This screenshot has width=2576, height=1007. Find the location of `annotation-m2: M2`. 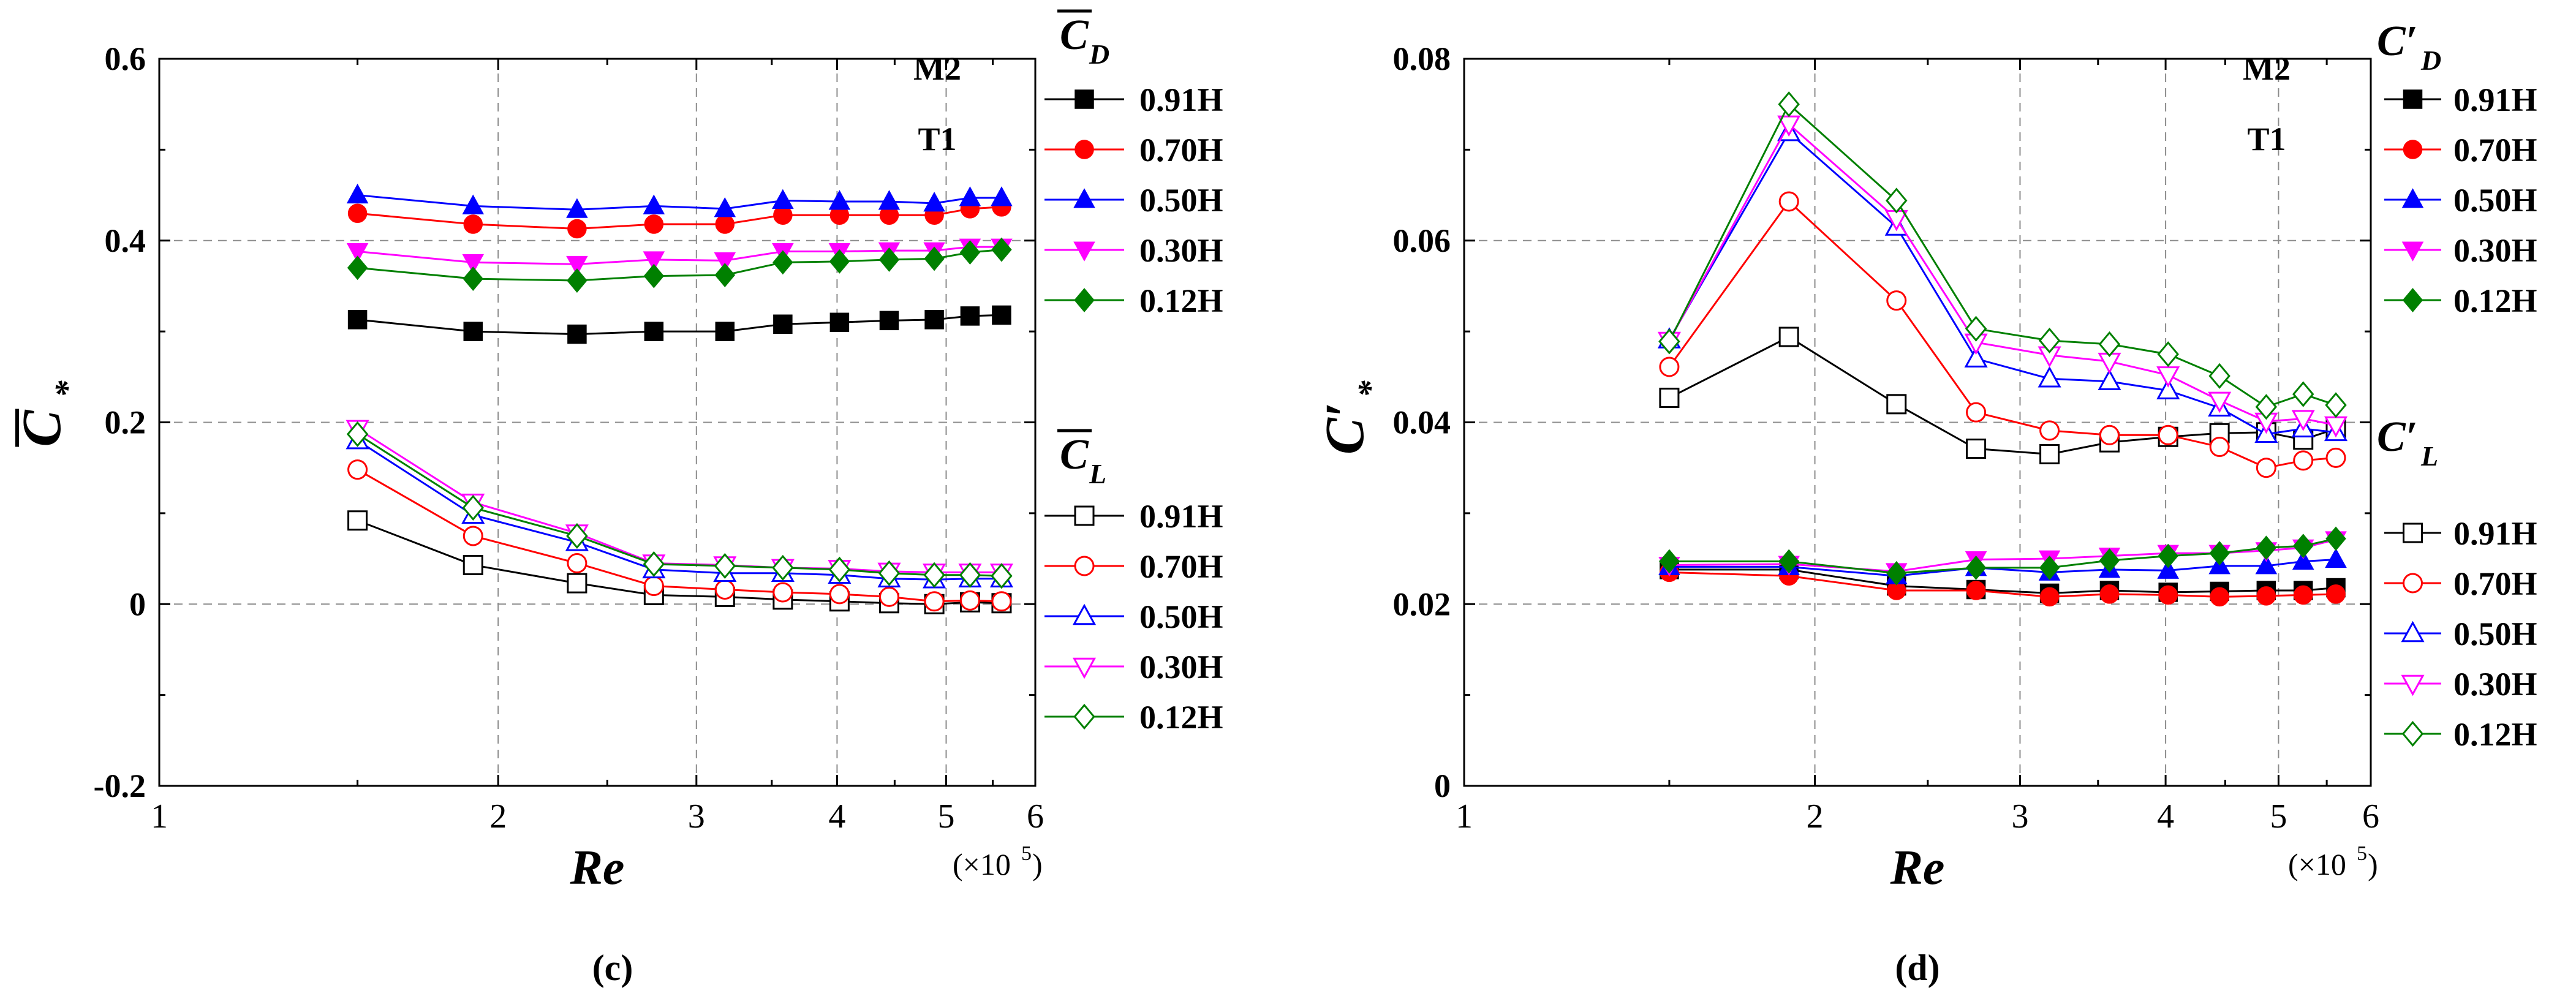

annotation-m2: M2 is located at coordinates (937, 68).